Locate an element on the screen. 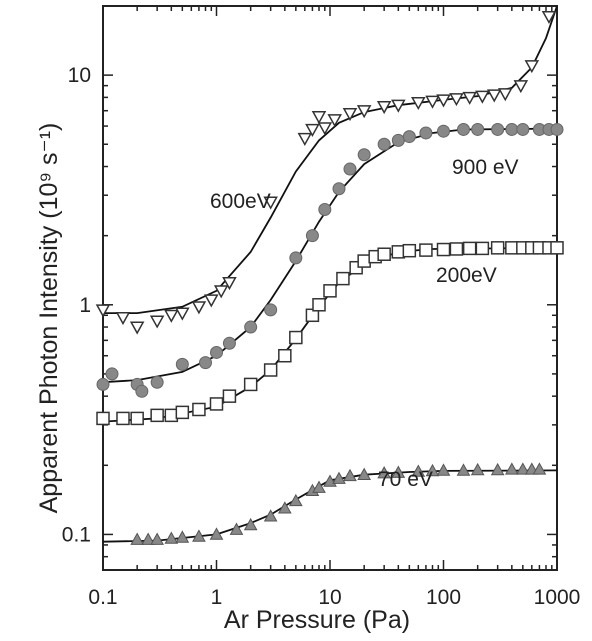 This screenshot has height=641, width=592. x-tick-label: 1000 is located at coordinates (557, 597).